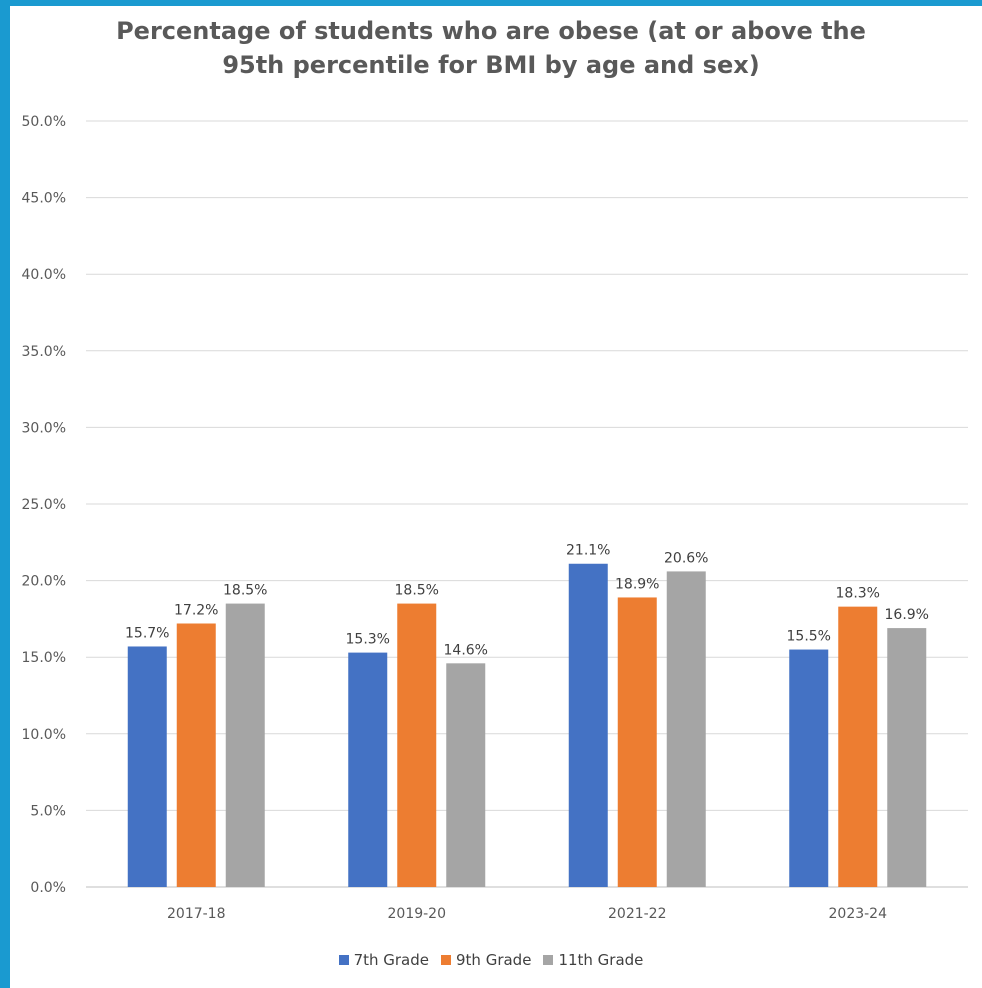 This screenshot has height=988, width=982. Describe the element at coordinates (44, 658) in the screenshot. I see `y-tick-label: 15.0%` at that location.